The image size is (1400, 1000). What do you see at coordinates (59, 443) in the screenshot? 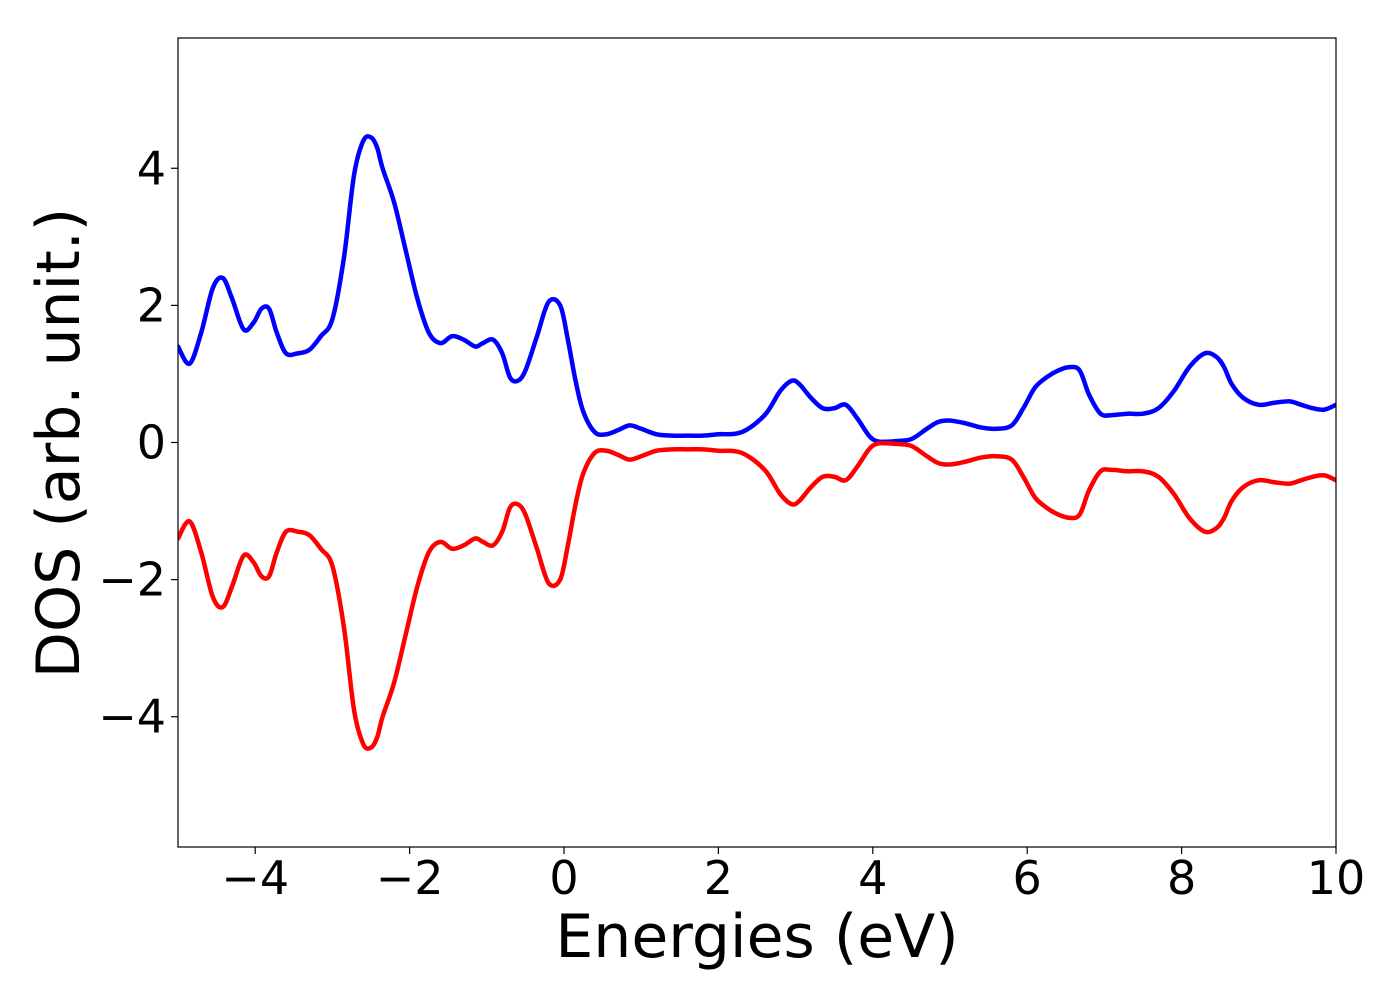
I see `y-axis-label: DOS (arb. unit.)` at bounding box center [59, 443].